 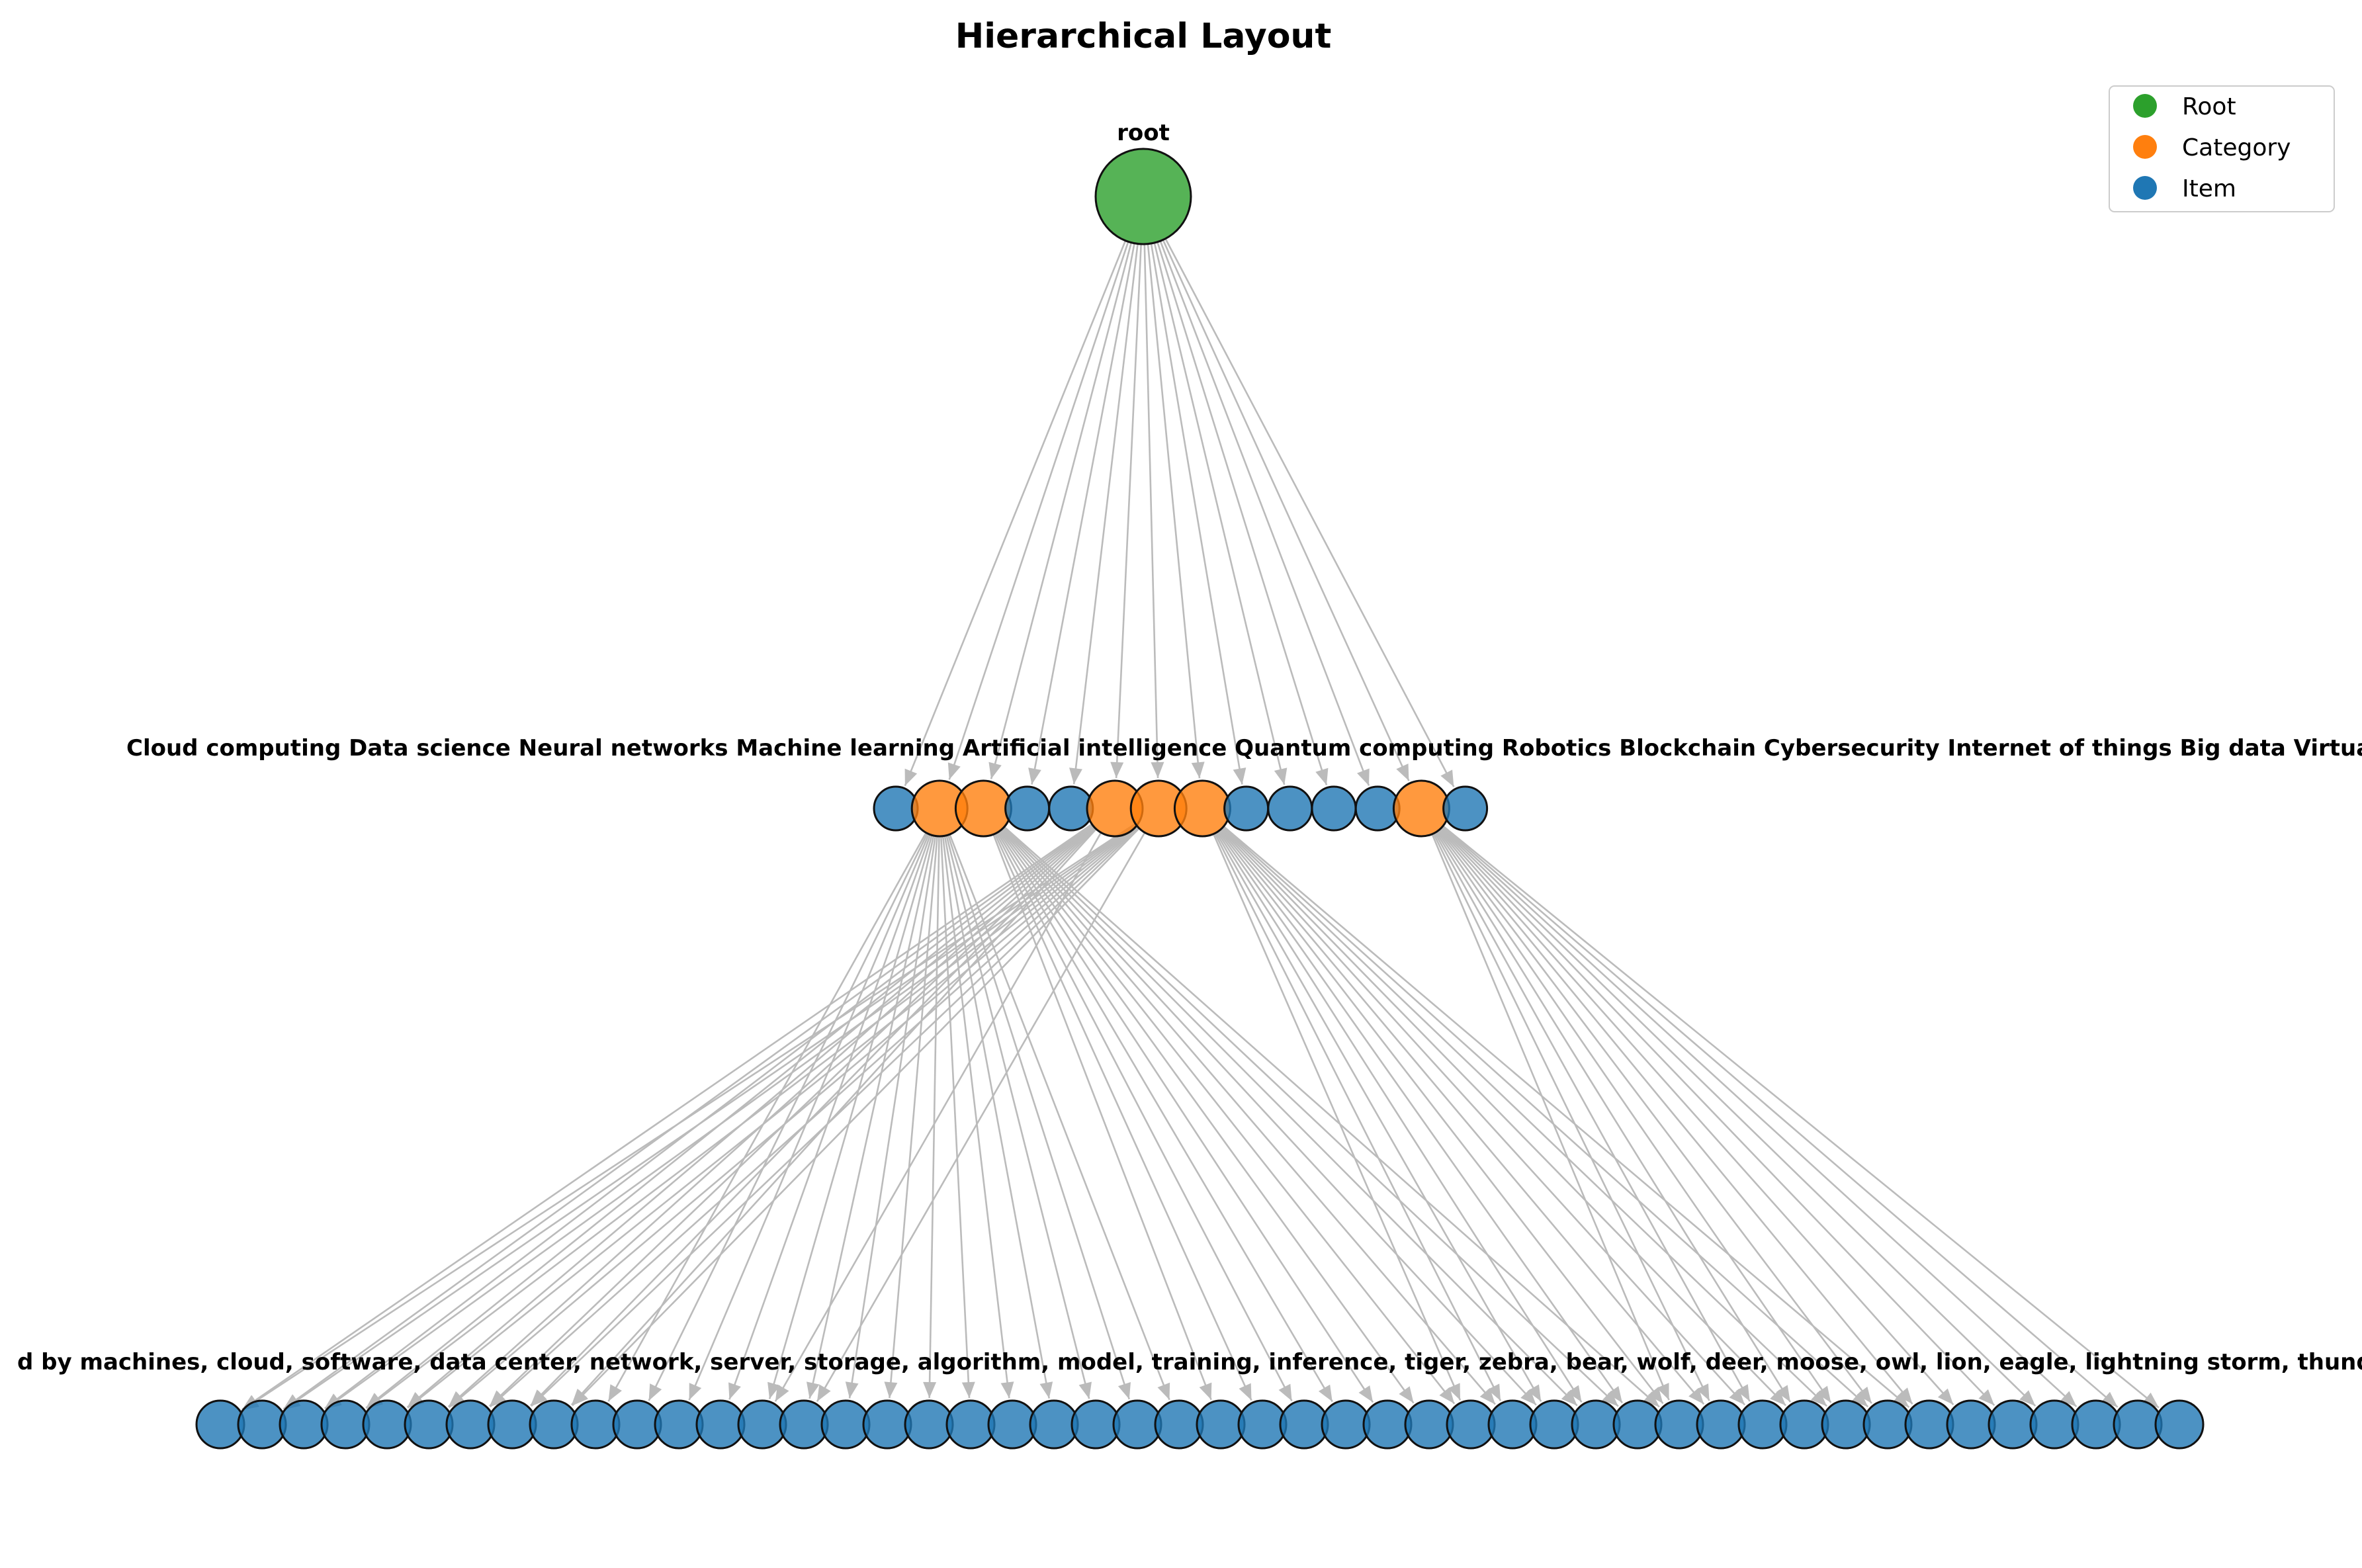 What do you see at coordinates (852, 1390) in the screenshot?
I see `edge-l1-1-to-l2-15-arrowhead` at bounding box center [852, 1390].